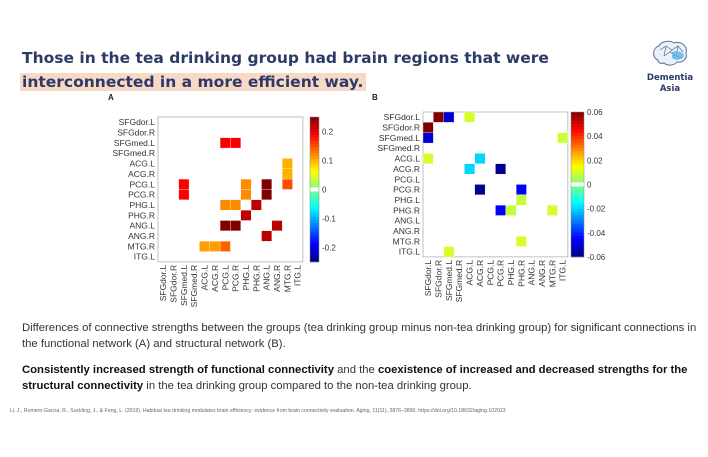  Describe the element at coordinates (141, 215) in the screenshot. I see `row-tick-label: PHG.R` at that location.